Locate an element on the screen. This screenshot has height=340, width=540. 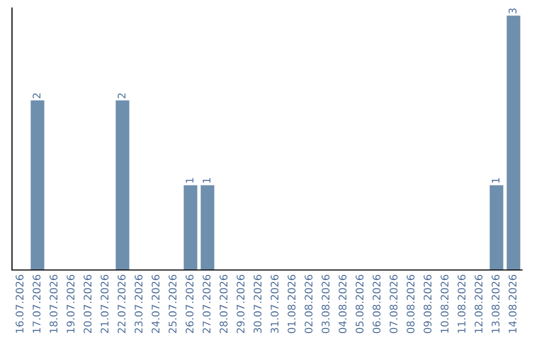
x-tick-label: 12.08.2026 is located at coordinates (478, 303).